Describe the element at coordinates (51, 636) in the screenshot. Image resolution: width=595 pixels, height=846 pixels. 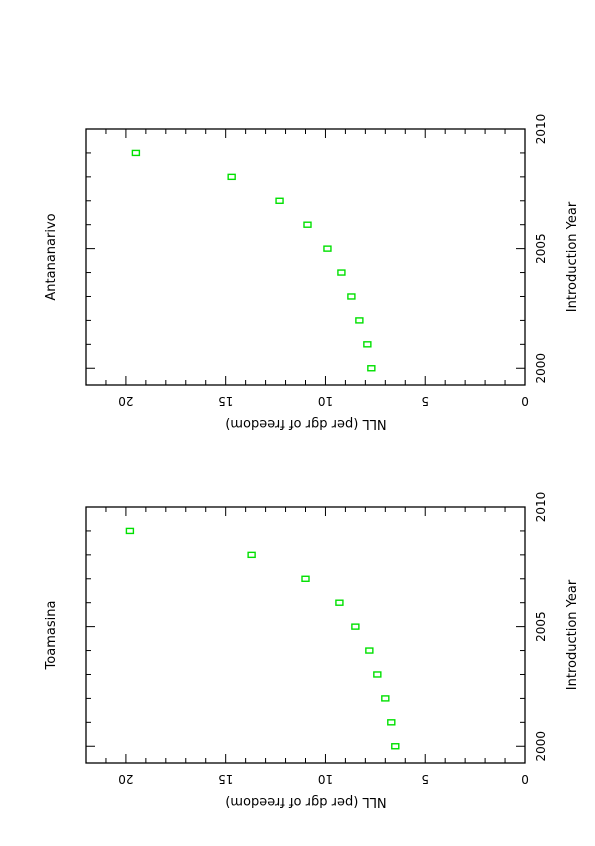
I see `chart-title: Toamasina` at that location.